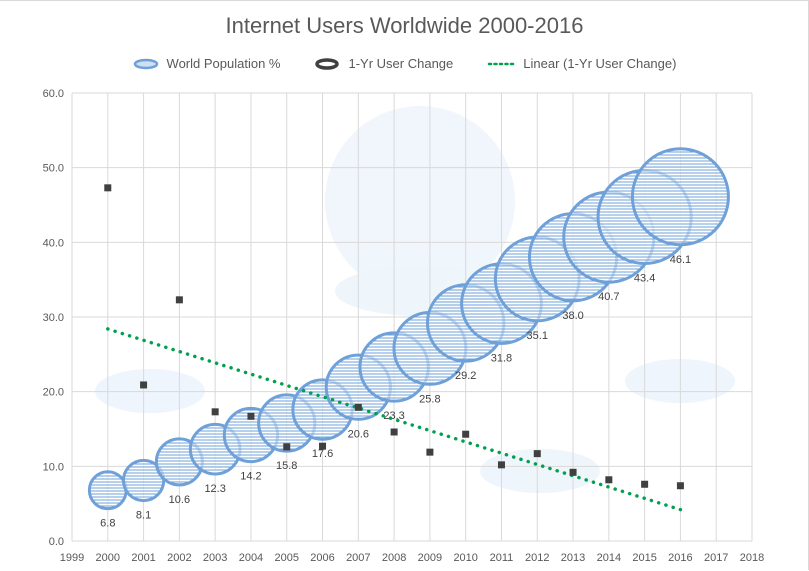 The width and height of the screenshot is (809, 571). What do you see at coordinates (600, 63) in the screenshot?
I see `legend-label: Linear (1-Yr User Change)` at bounding box center [600, 63].